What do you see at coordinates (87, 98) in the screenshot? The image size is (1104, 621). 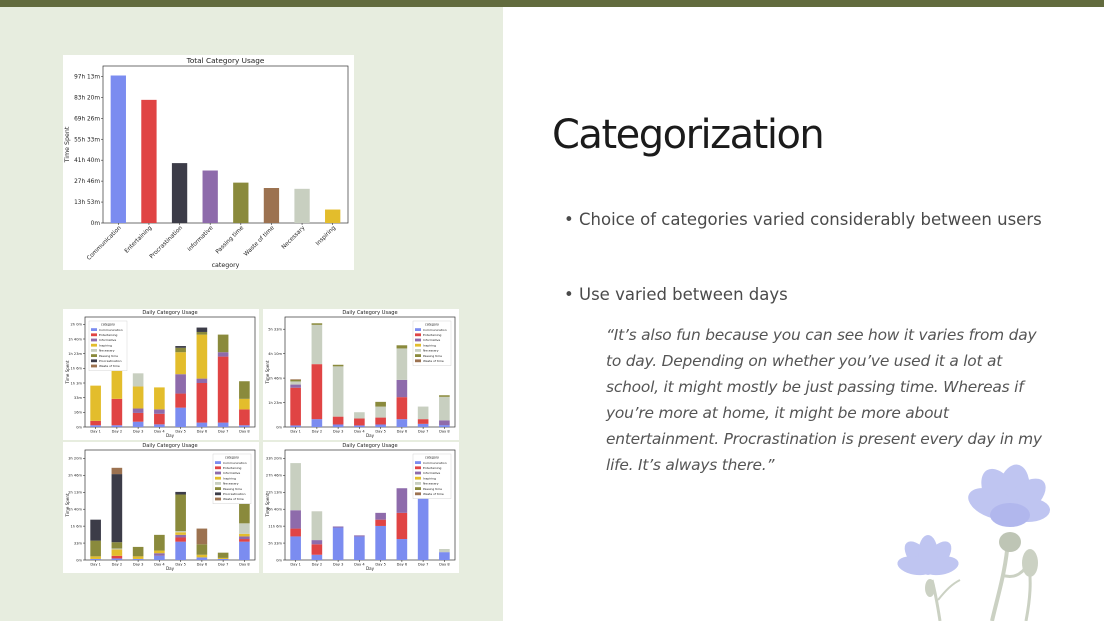 I see `y-tick-label: 83h 20m` at bounding box center [87, 98].